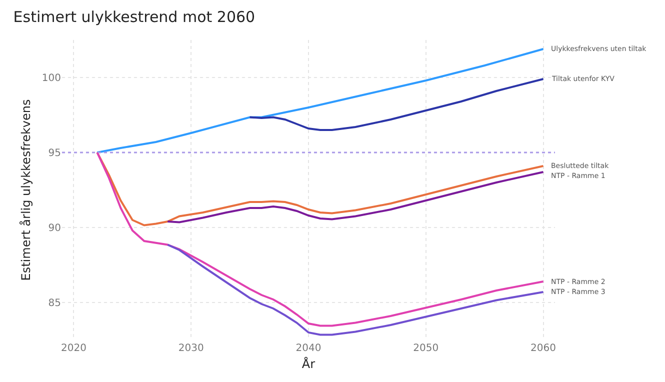 The width and height of the screenshot is (665, 382). Describe the element at coordinates (426, 348) in the screenshot. I see `x-tick-label: 2050` at that location.